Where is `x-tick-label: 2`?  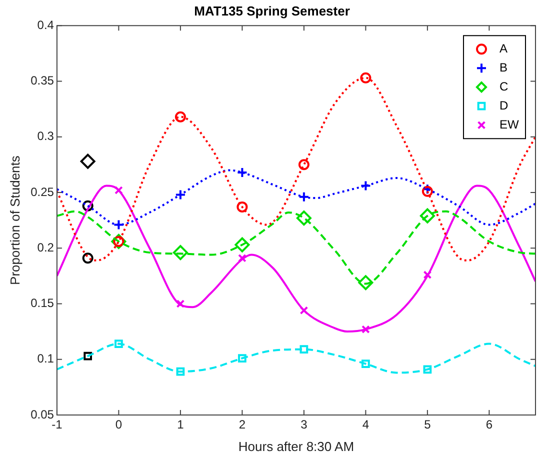
x-tick-label: 2 is located at coordinates (242, 425).